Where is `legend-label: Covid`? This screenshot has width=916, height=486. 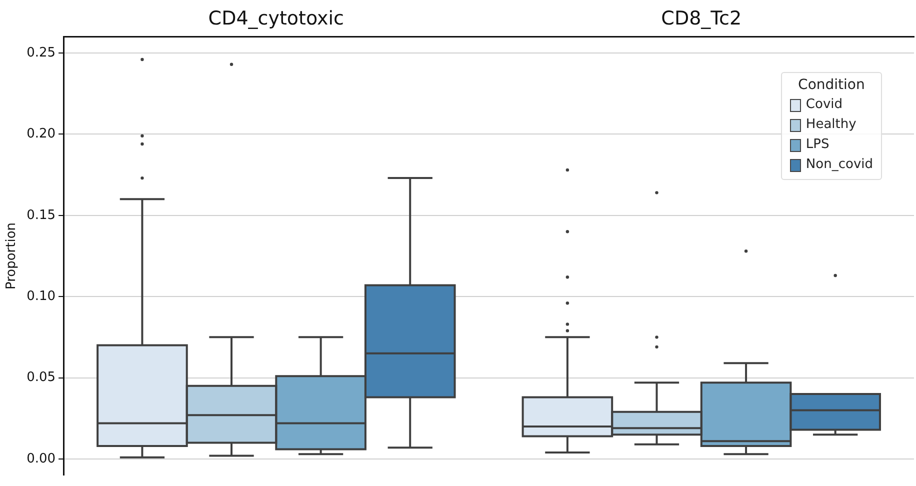
legend-label: Covid is located at coordinates (824, 105).